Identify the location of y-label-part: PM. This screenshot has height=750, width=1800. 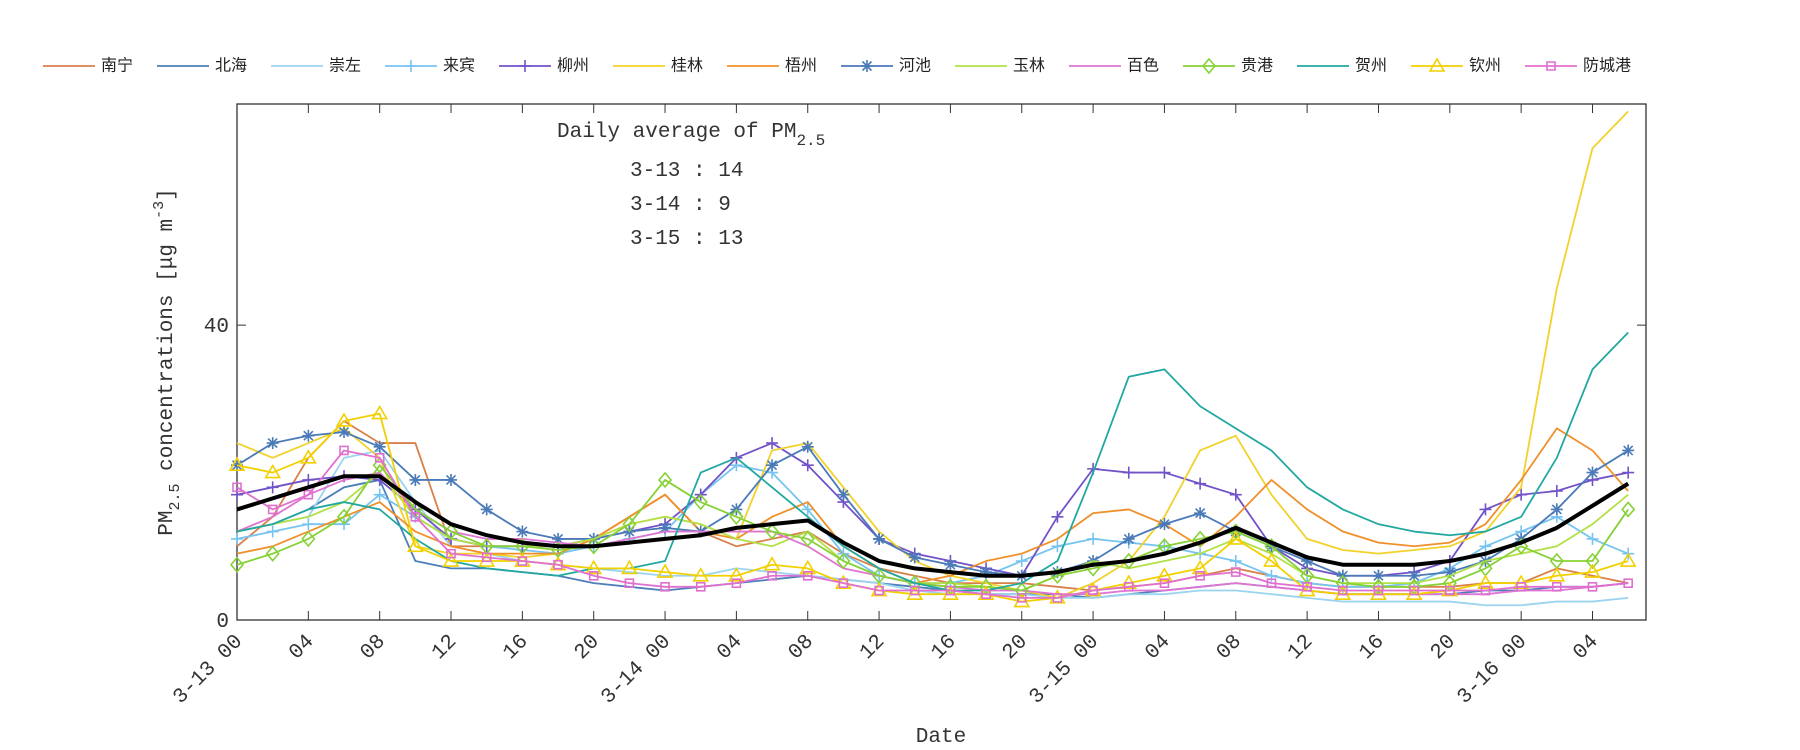
(167, 523).